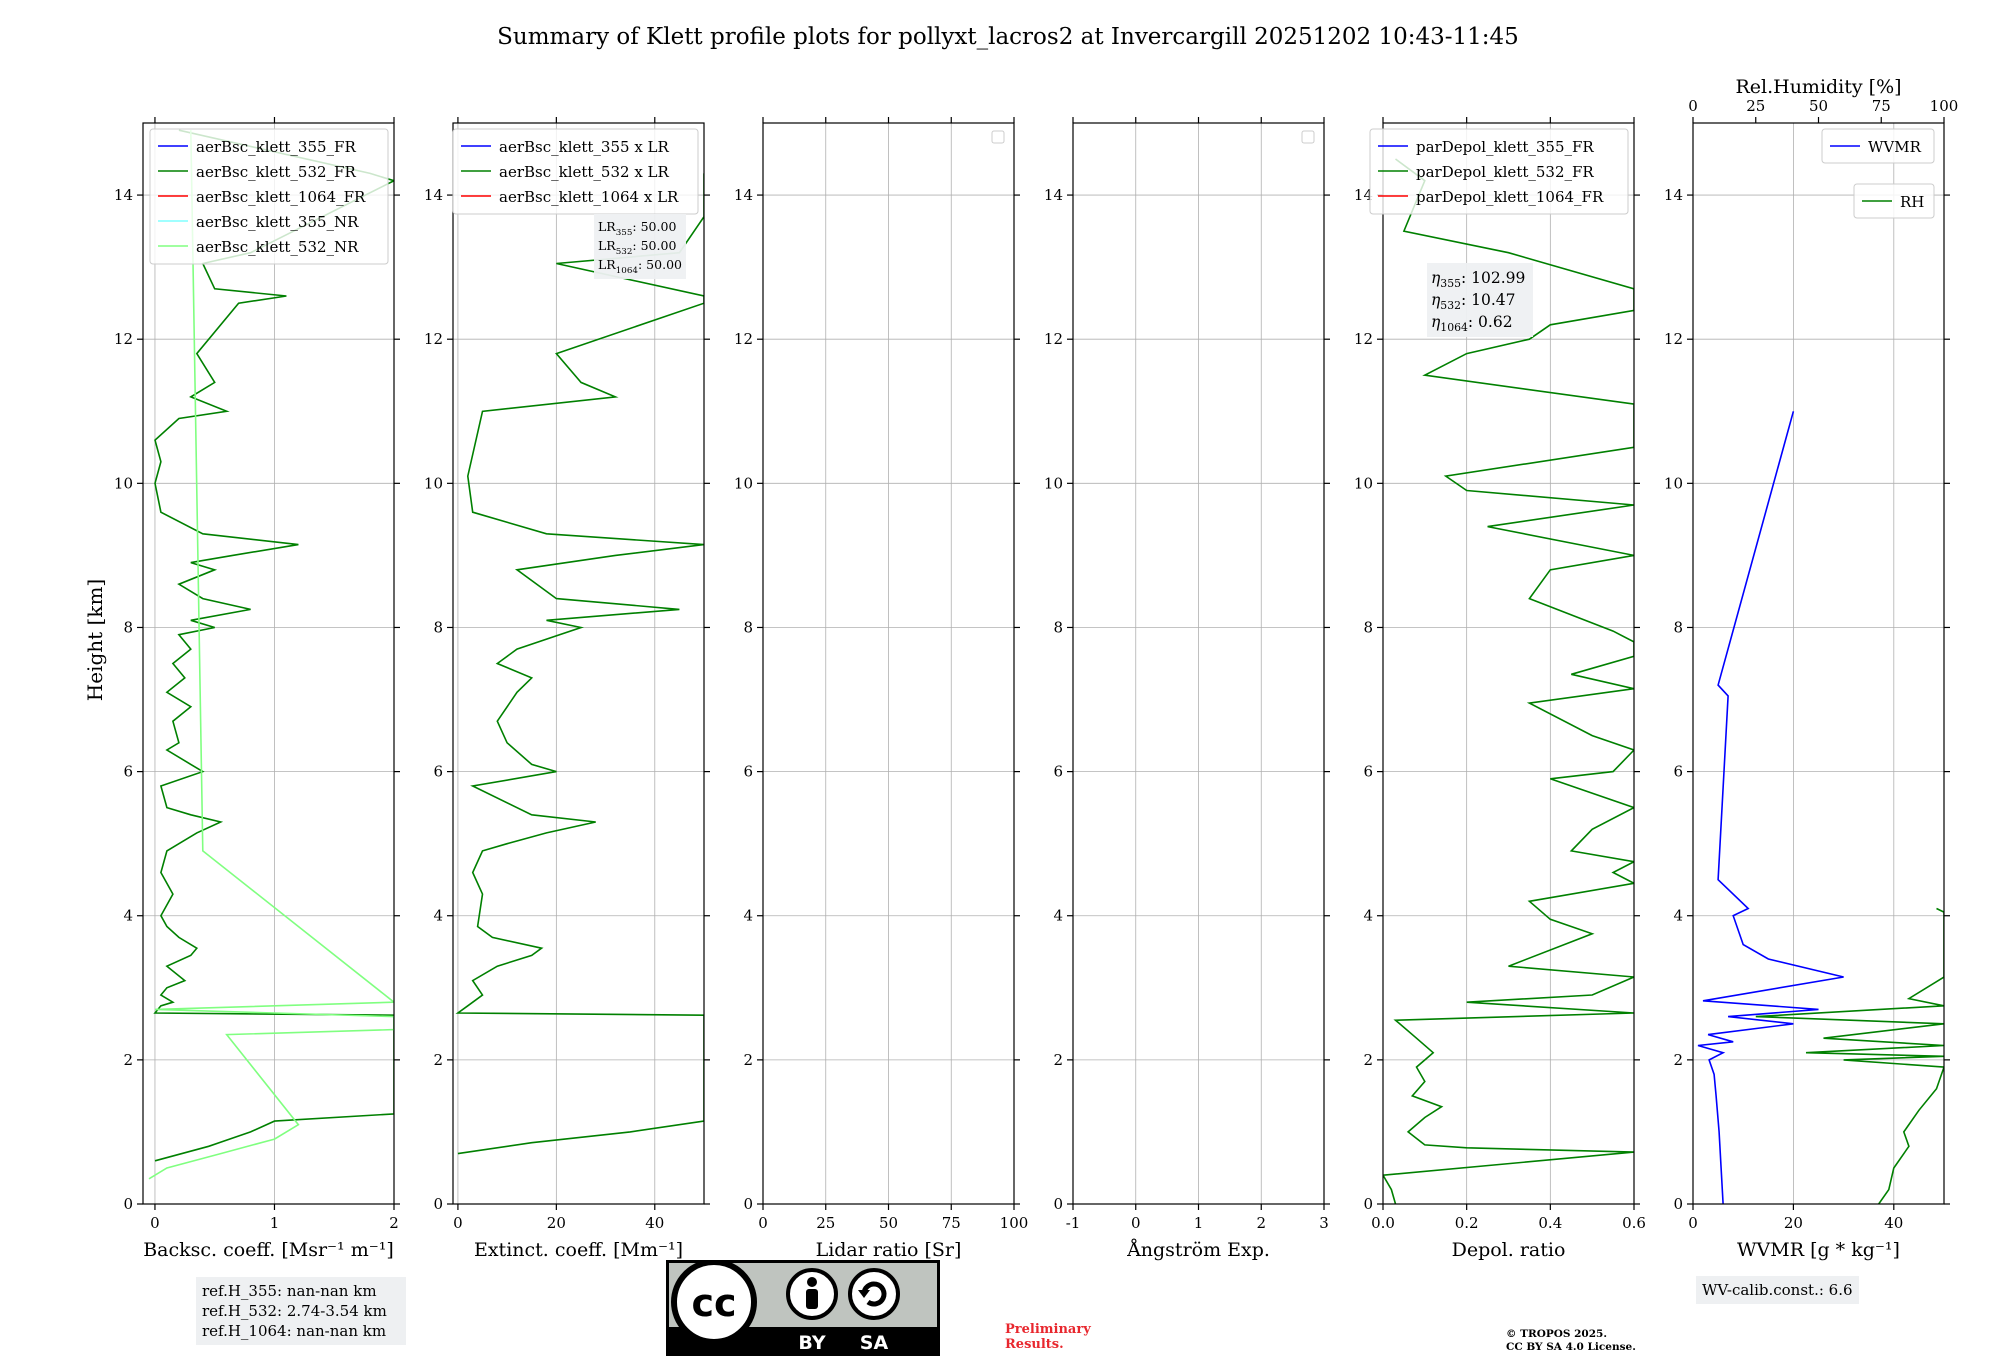 The width and height of the screenshot is (2000, 1360). I want to click on x-tick-label: 100, so click(1014, 1223).